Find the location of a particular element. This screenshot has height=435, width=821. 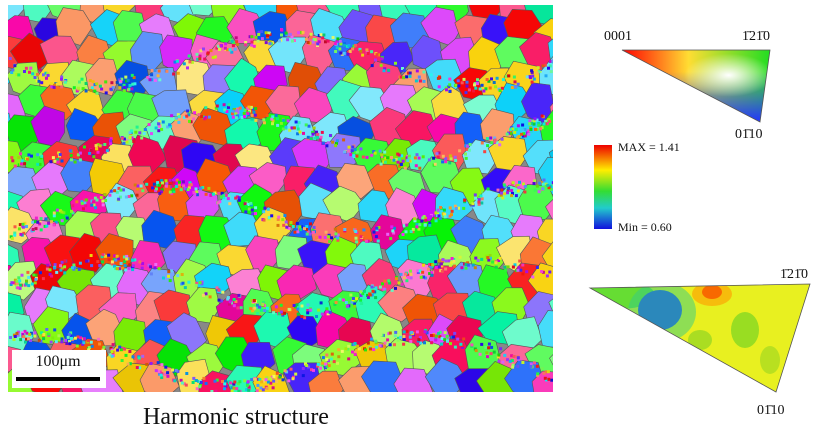

color-bar-min: Min = 0.60 is located at coordinates (645, 227).